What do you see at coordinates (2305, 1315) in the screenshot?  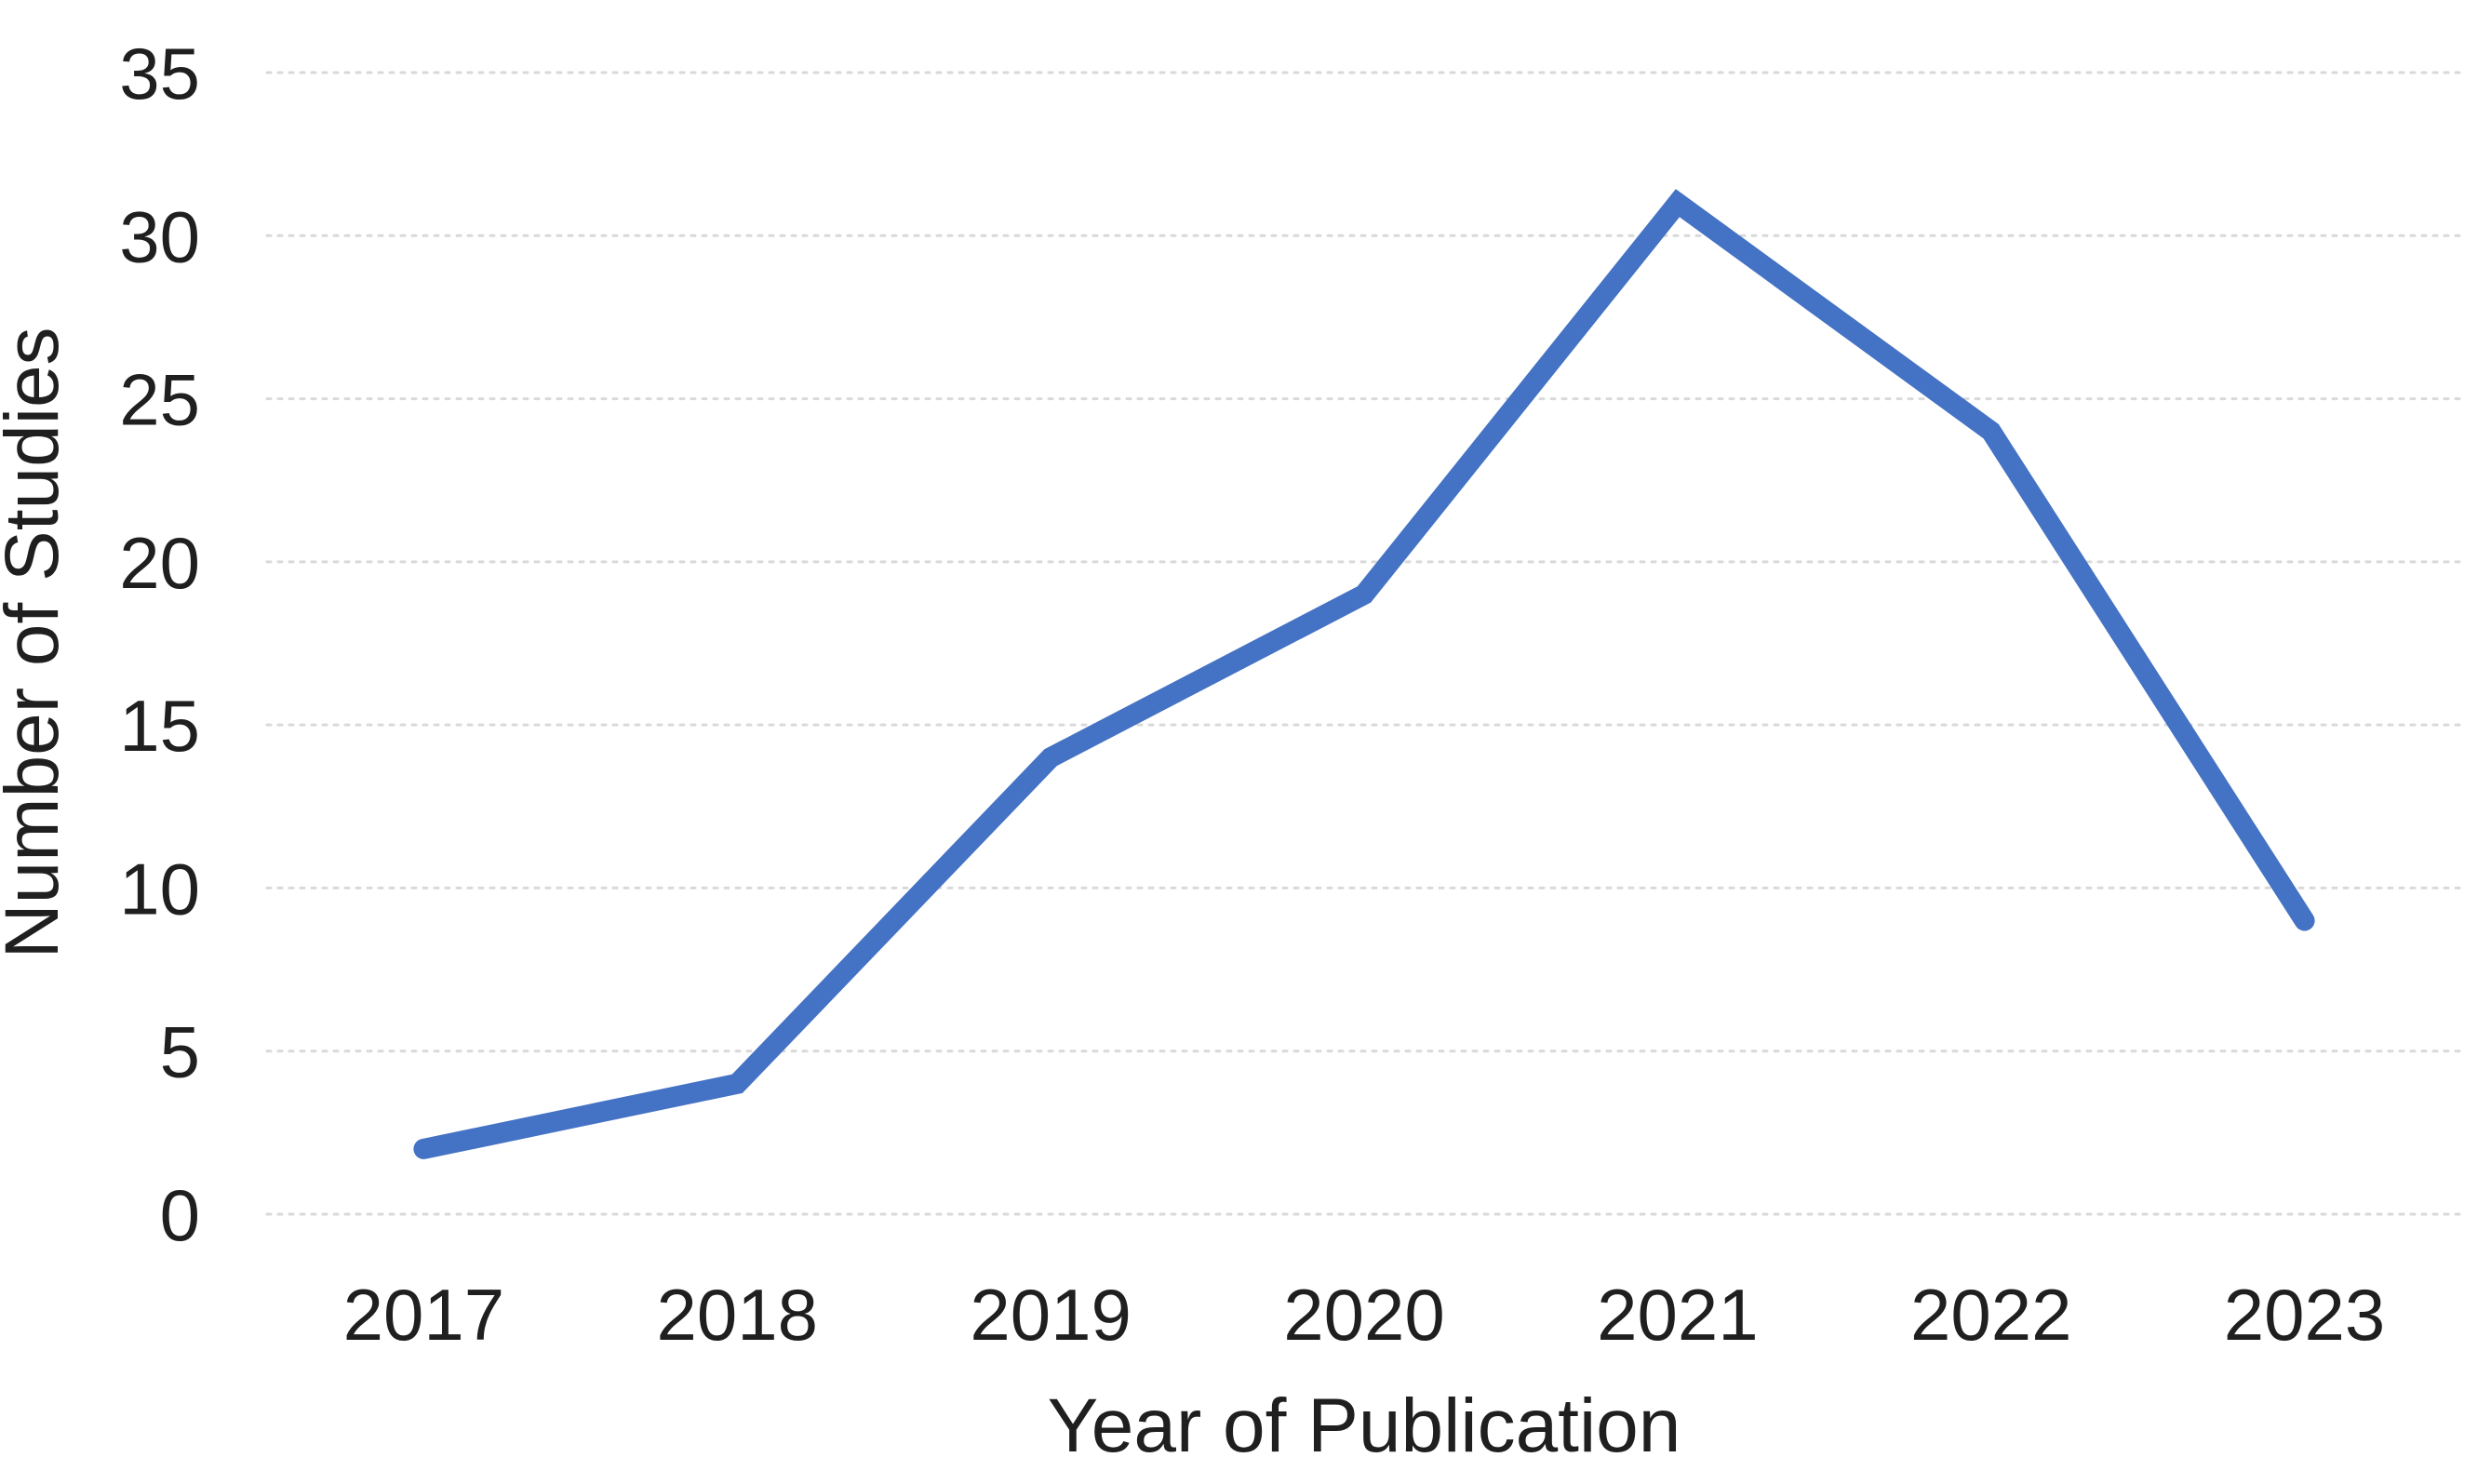 I see `x-tick-label: 2023` at bounding box center [2305, 1315].